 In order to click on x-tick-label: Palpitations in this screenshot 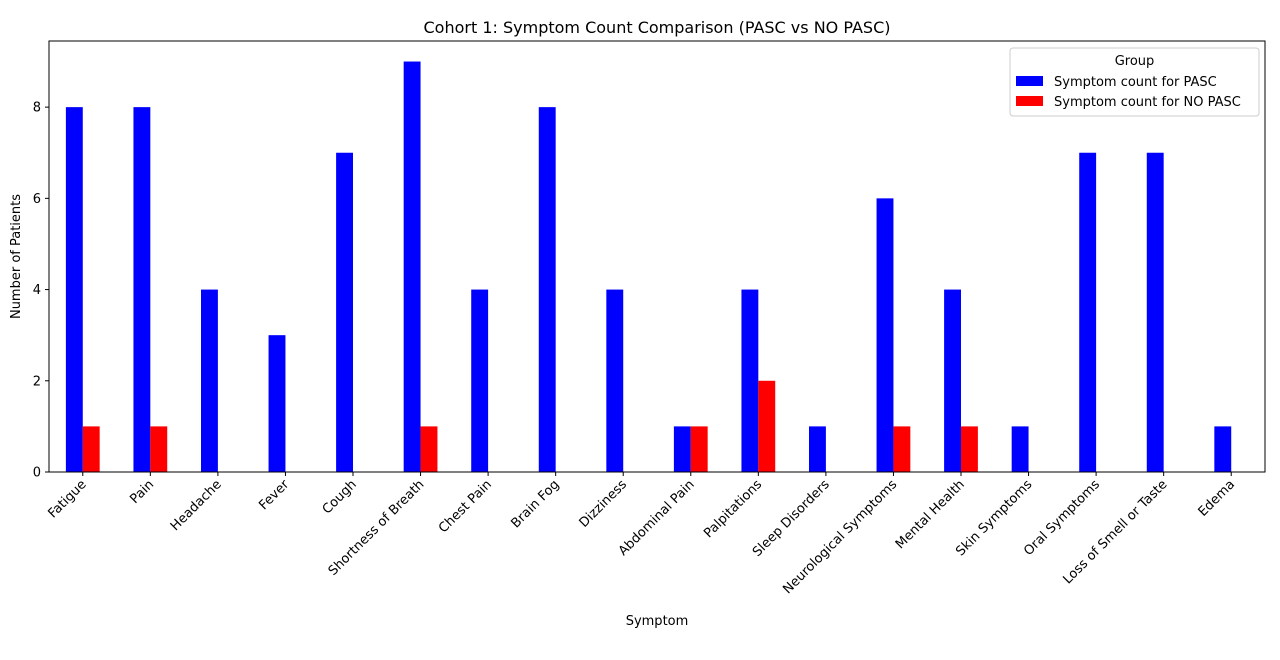, I will do `click(733, 509)`.